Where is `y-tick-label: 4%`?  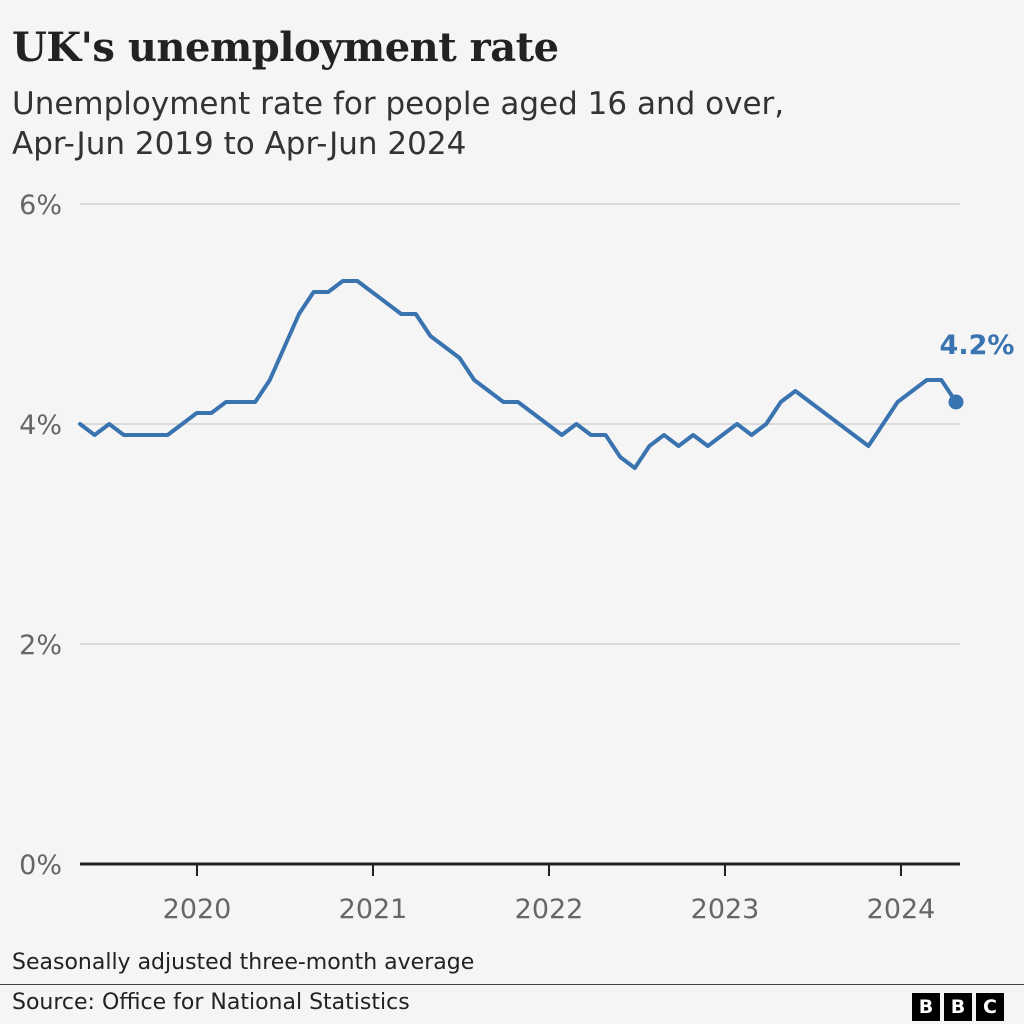 y-tick-label: 4% is located at coordinates (40, 425).